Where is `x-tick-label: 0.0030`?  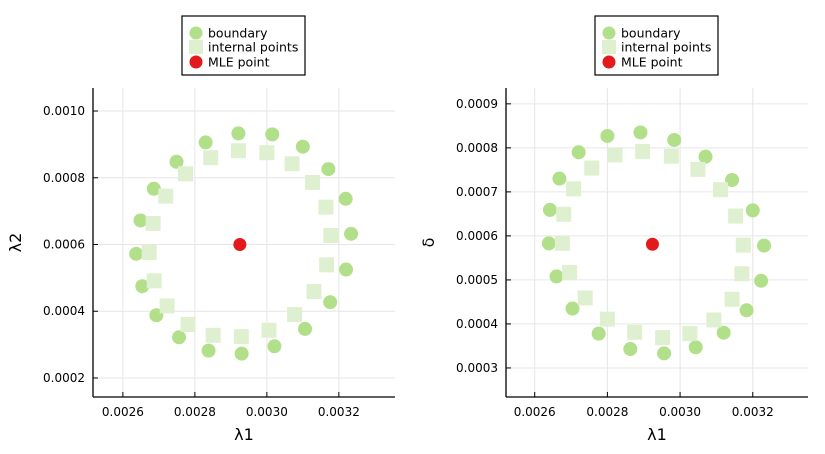
x-tick-label: 0.0030 is located at coordinates (267, 412).